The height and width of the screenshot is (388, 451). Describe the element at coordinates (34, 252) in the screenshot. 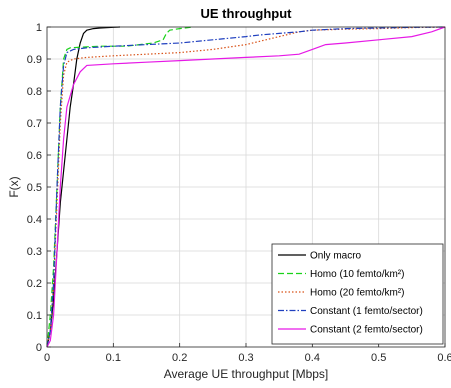

I see `y-tick-label: 0.3` at that location.